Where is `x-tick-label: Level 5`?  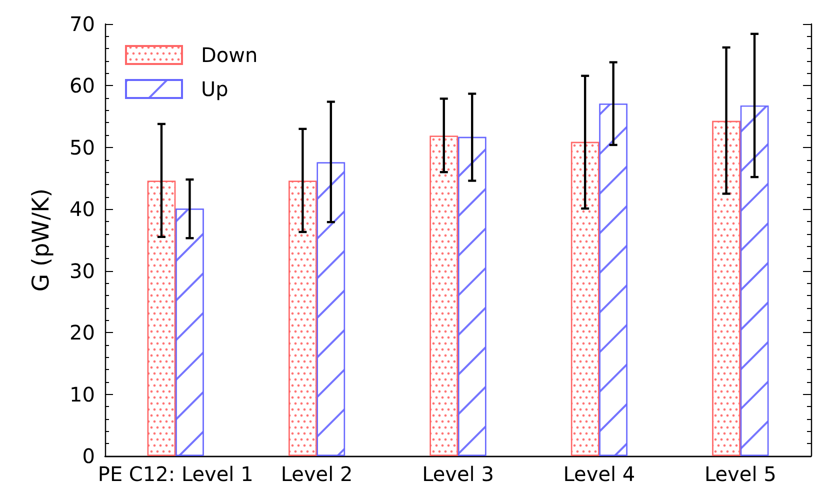
x-tick-label: Level 5 is located at coordinates (740, 474).